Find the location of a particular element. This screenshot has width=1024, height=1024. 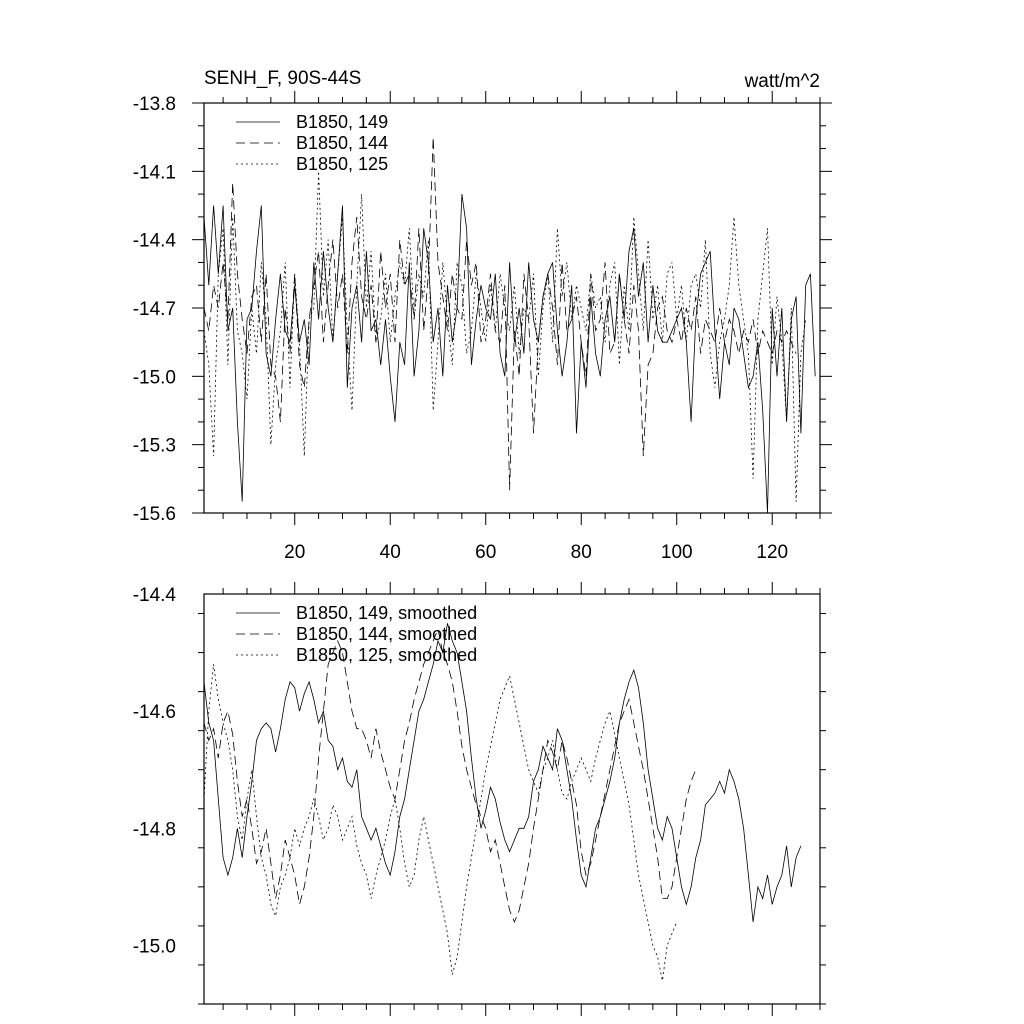

legend-label-2: B1850, 144, smoothed is located at coordinates (386, 634).